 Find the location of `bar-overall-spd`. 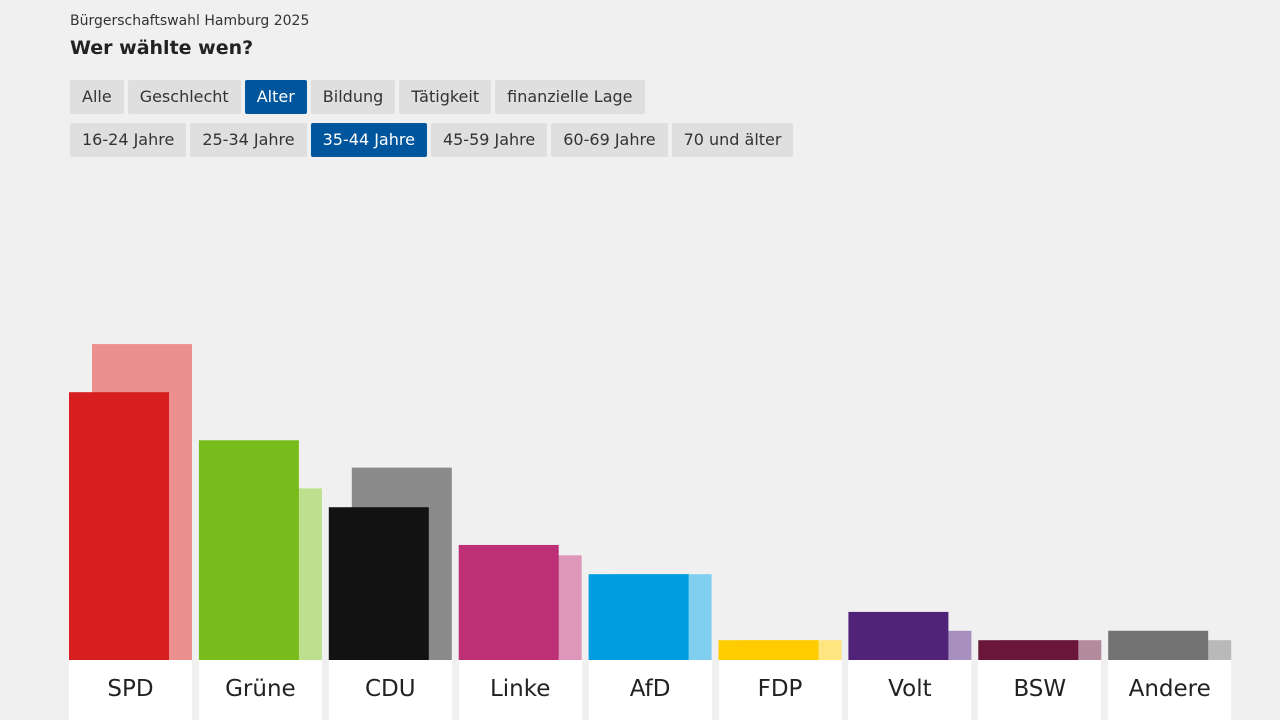

bar-overall-spd is located at coordinates (142, 502).